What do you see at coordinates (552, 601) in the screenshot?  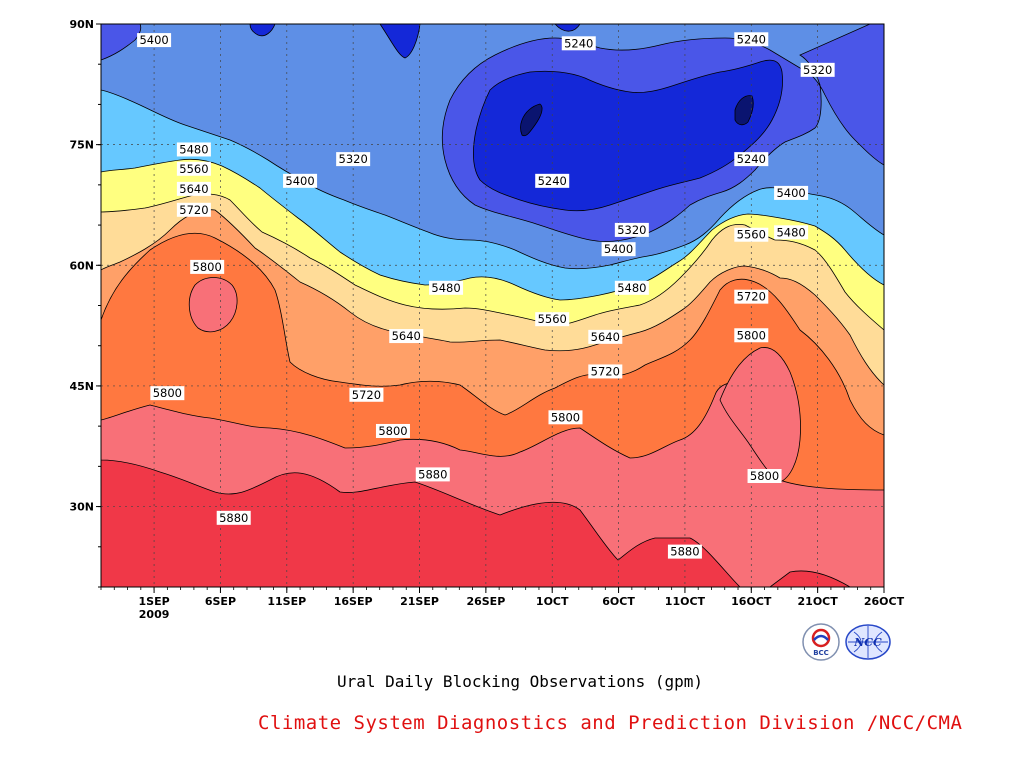 I see `x-tick-label: 1OCT` at bounding box center [552, 601].